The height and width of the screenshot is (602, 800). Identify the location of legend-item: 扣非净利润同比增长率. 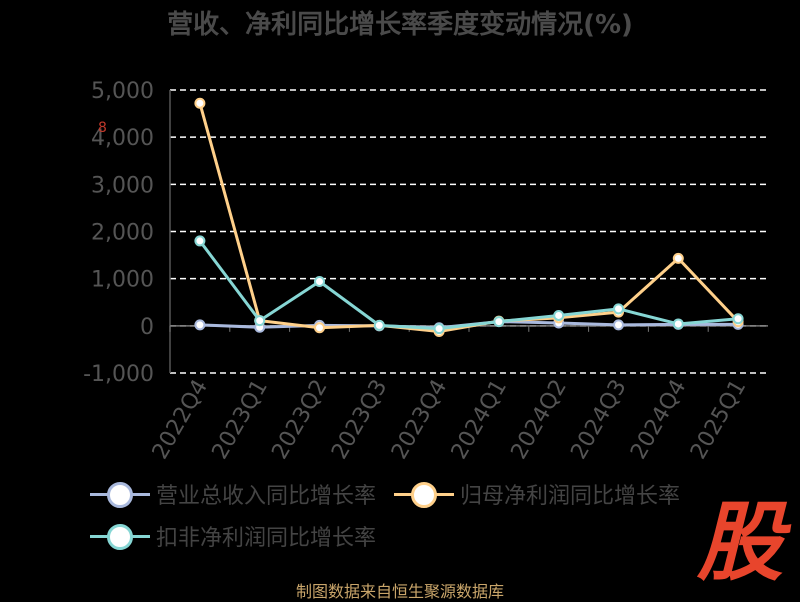
(233, 536).